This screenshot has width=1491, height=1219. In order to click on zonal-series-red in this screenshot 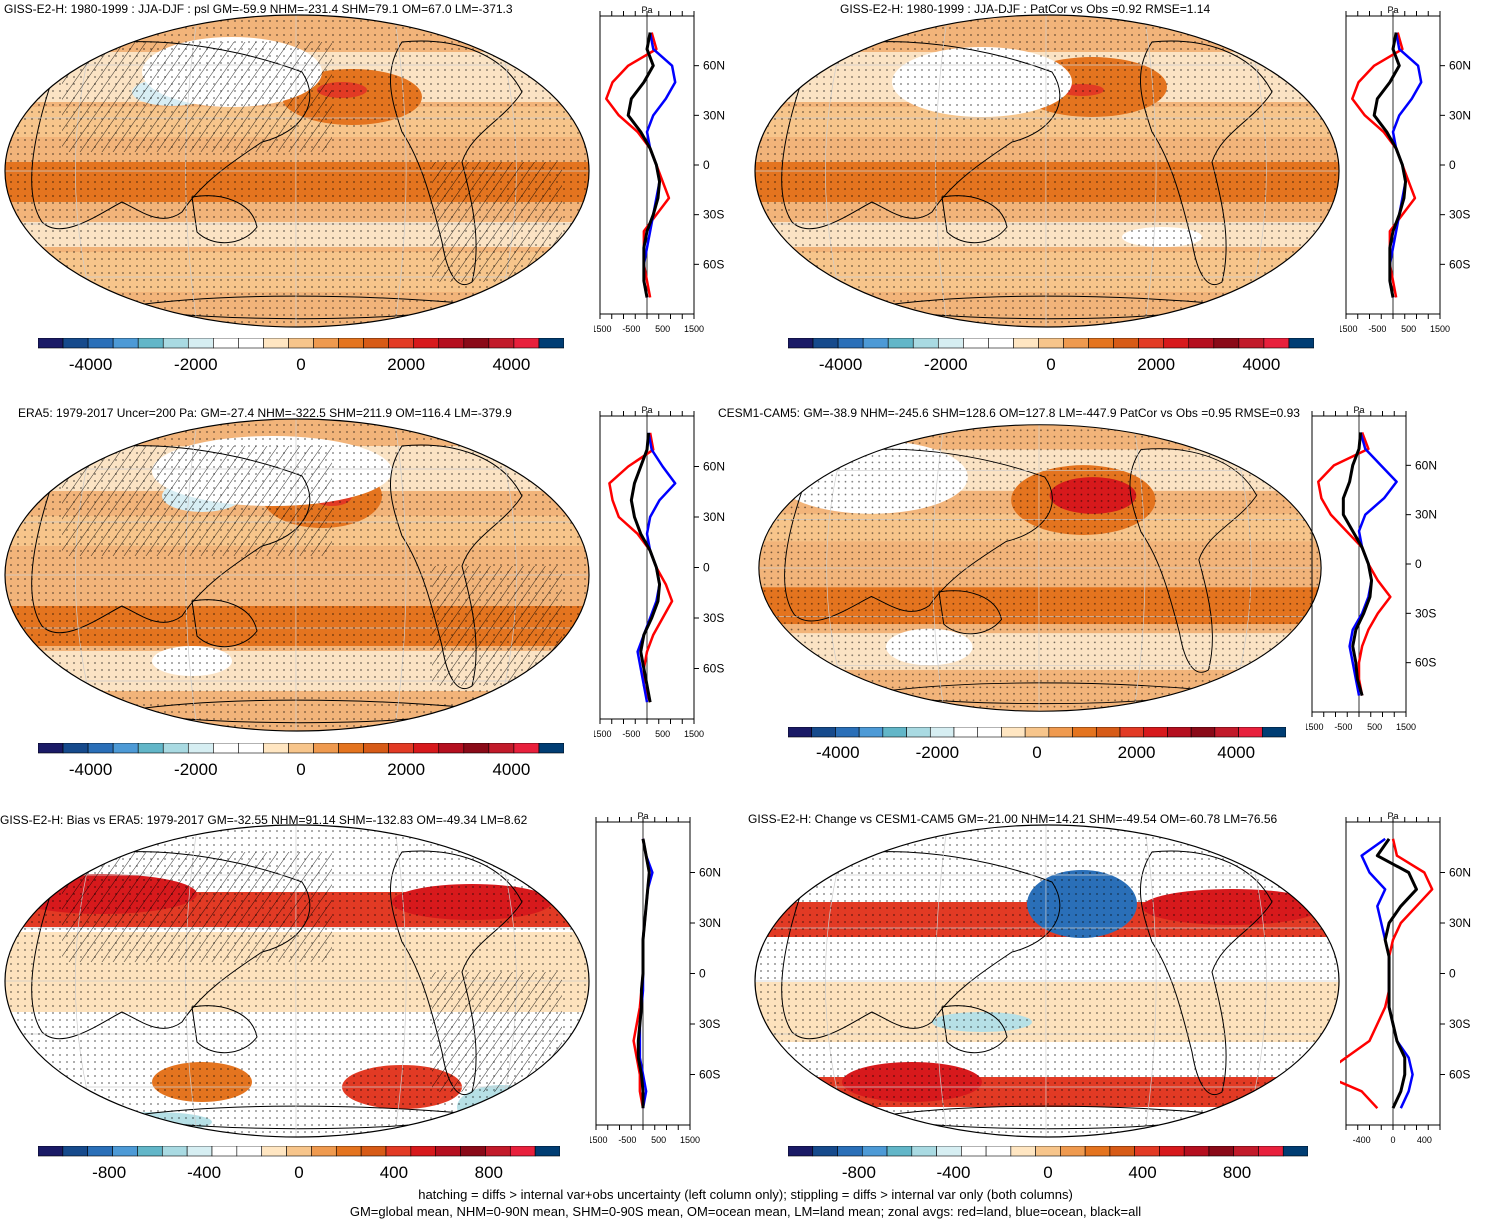, I will do `click(1384, 165)`.